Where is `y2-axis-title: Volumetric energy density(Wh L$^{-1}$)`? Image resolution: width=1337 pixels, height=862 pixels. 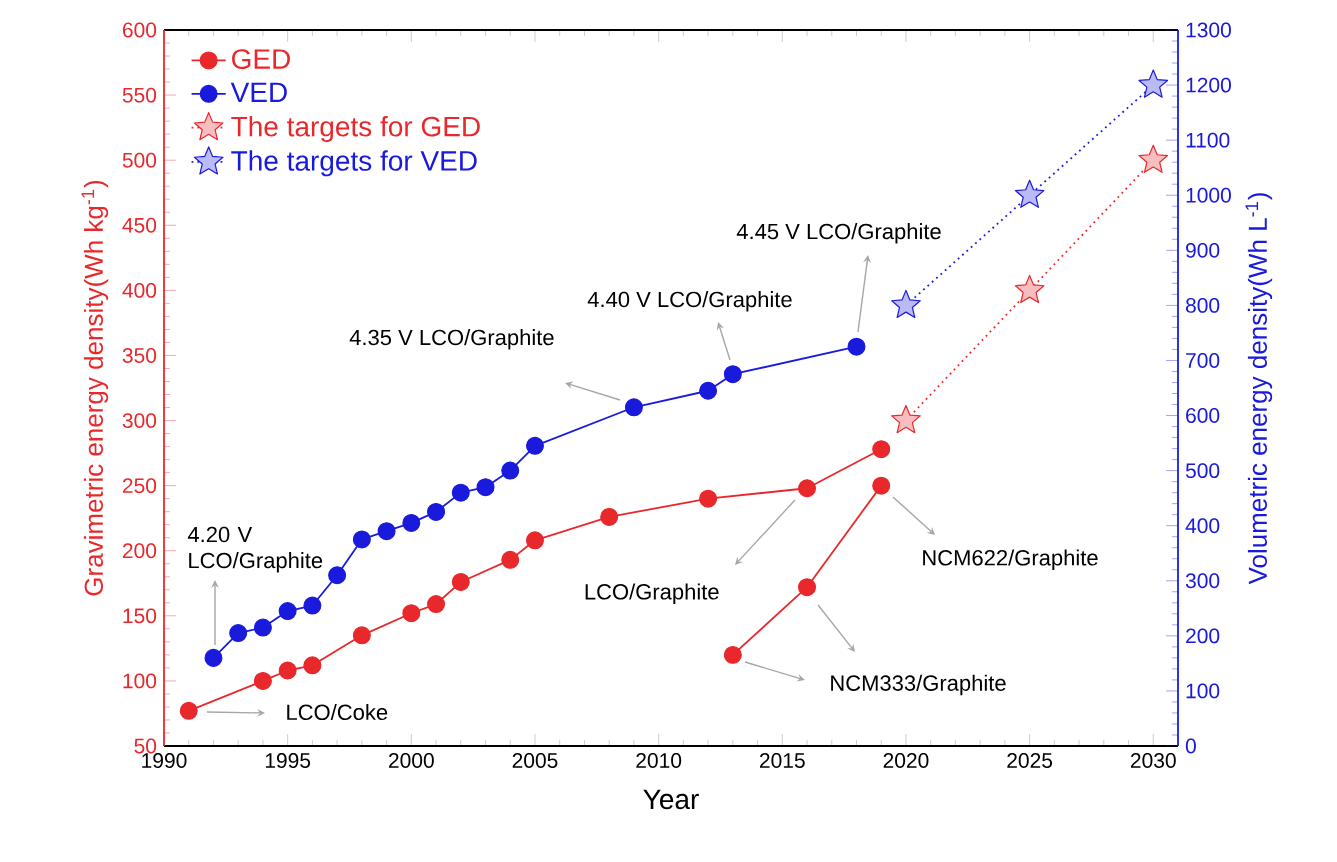
y2-axis-title: Volumetric energy density(Wh L$^{-1}$) is located at coordinates (1259, 389).